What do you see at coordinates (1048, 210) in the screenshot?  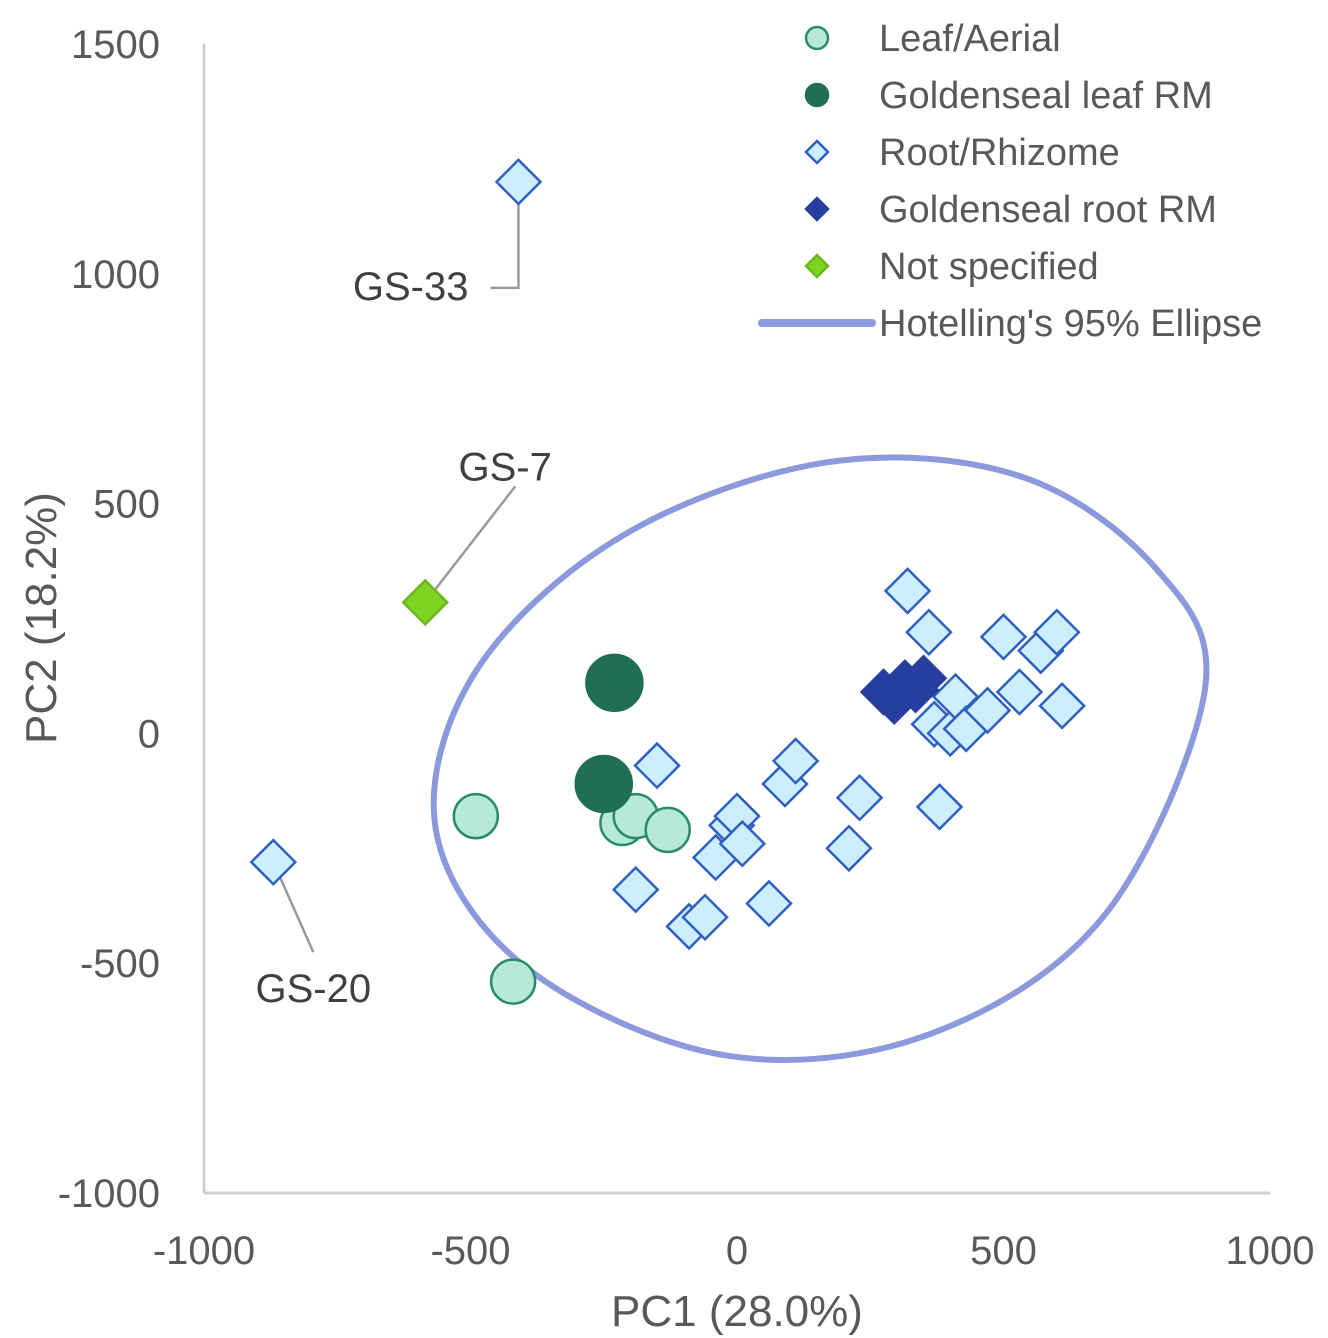 I see `legend-label: Goldenseal root RM` at bounding box center [1048, 210].